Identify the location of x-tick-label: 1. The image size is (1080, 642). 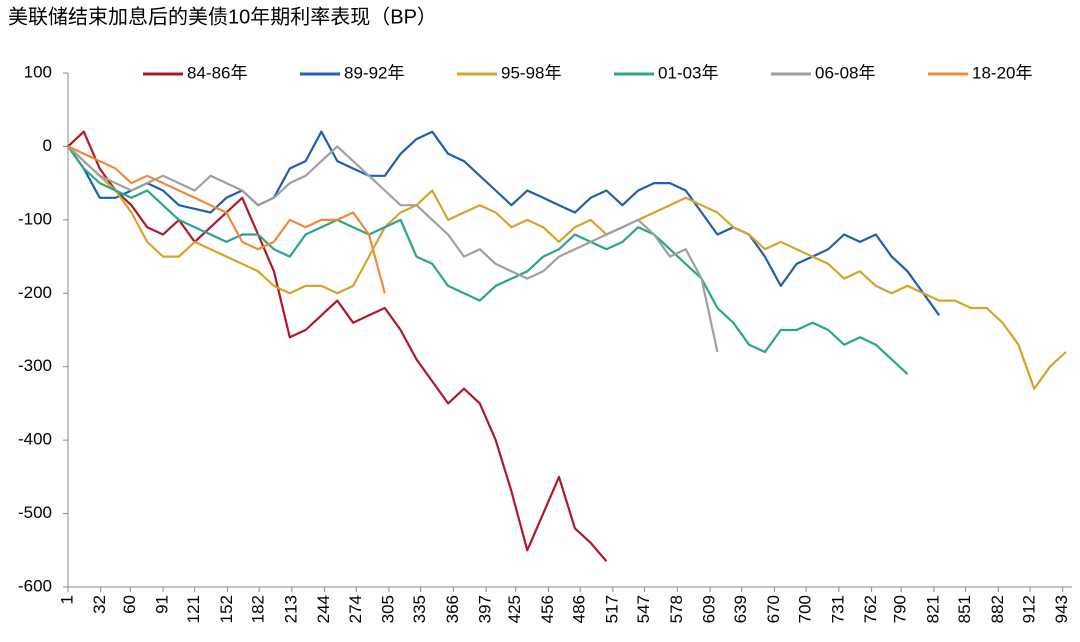
(66, 599).